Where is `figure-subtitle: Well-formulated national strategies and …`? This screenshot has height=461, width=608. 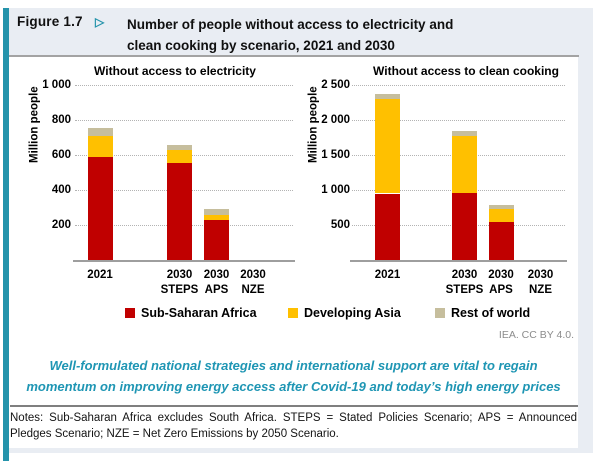
figure-subtitle: Well-formulated national strategies and … is located at coordinates (293, 376).